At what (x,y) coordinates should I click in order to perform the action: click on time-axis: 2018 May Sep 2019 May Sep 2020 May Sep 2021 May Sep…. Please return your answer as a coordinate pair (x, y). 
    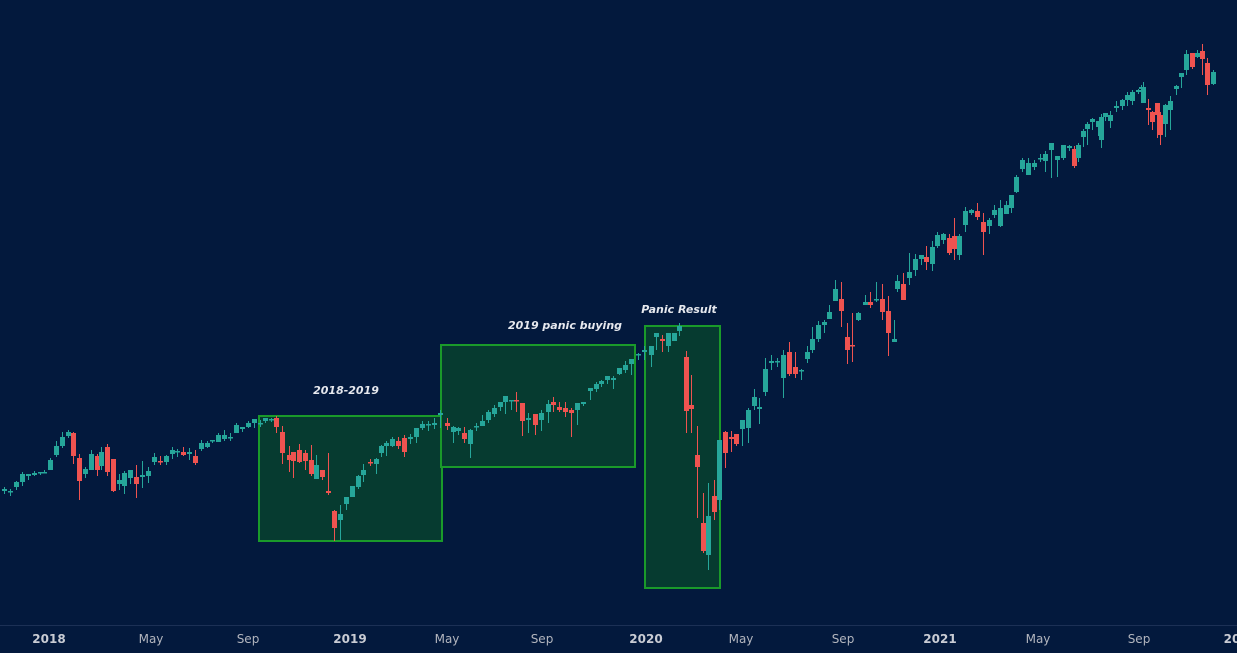
    Looking at the image, I should click on (618, 639).